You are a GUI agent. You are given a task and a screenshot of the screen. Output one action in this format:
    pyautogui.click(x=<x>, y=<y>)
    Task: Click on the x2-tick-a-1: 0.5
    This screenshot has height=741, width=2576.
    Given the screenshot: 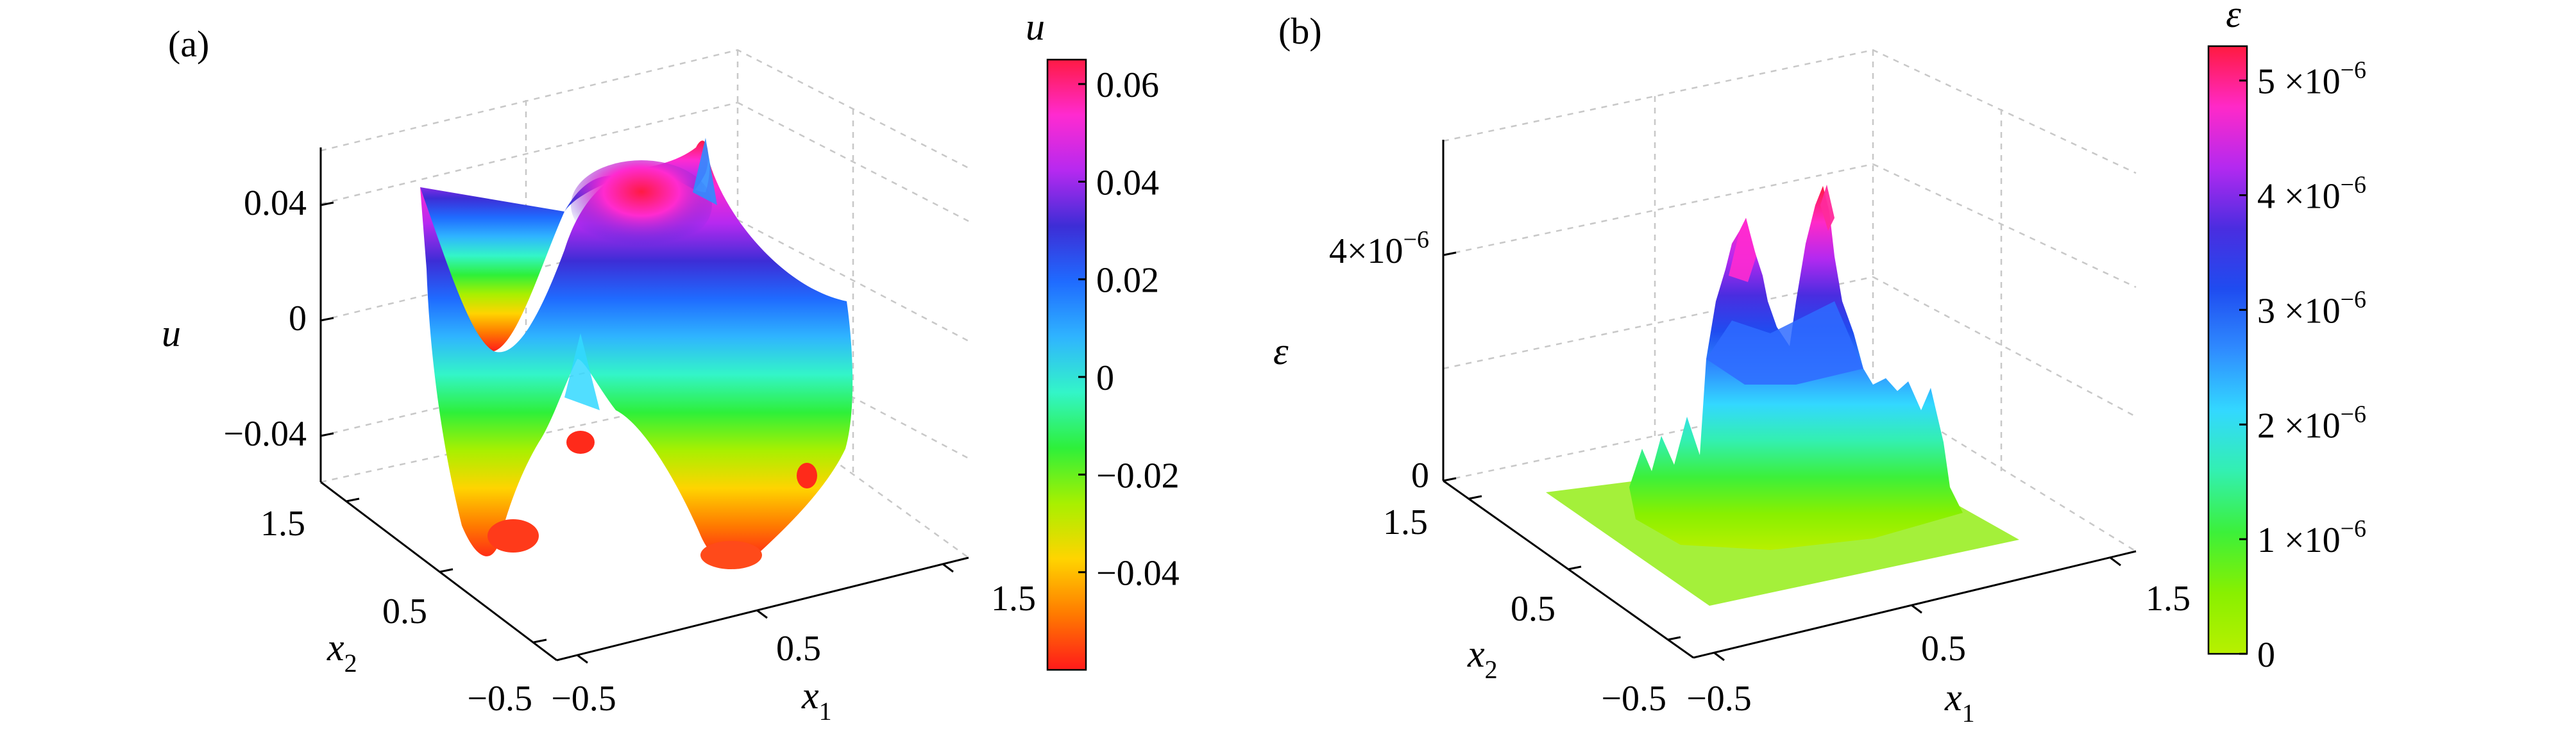 What is the action you would take?
    pyautogui.click(x=404, y=611)
    